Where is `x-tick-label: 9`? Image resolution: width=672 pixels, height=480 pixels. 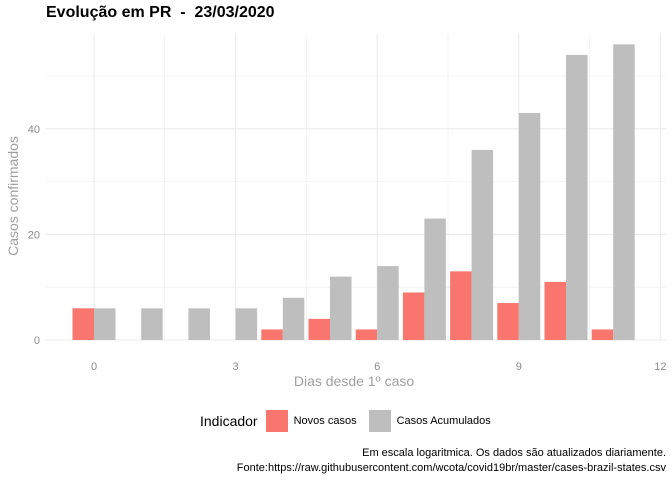
x-tick-label: 9 is located at coordinates (519, 367).